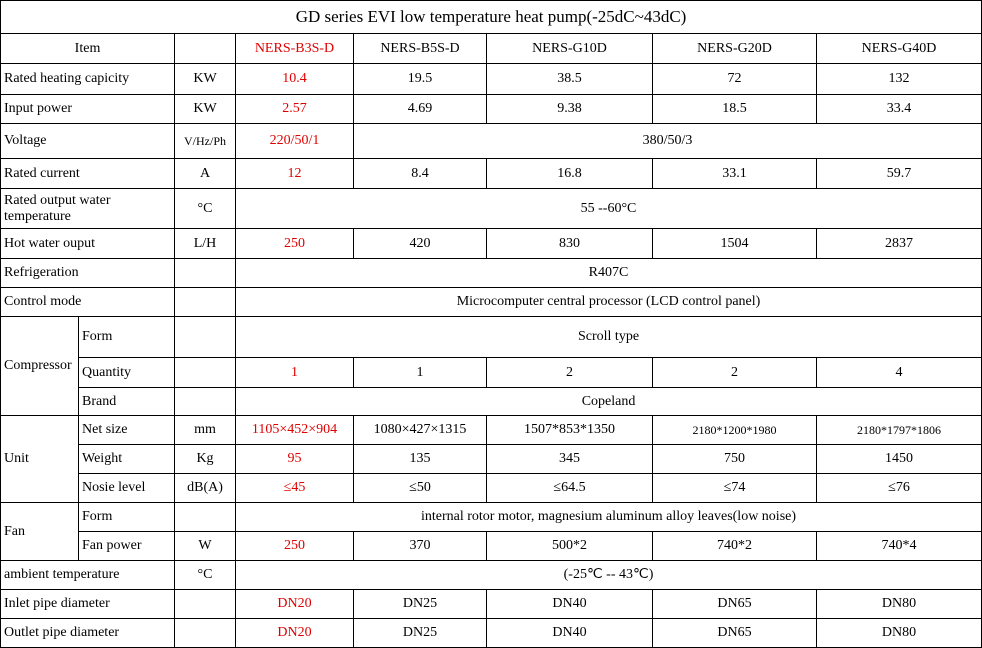  What do you see at coordinates (87, 109) in the screenshot?
I see `table-cell: Input power` at bounding box center [87, 109].